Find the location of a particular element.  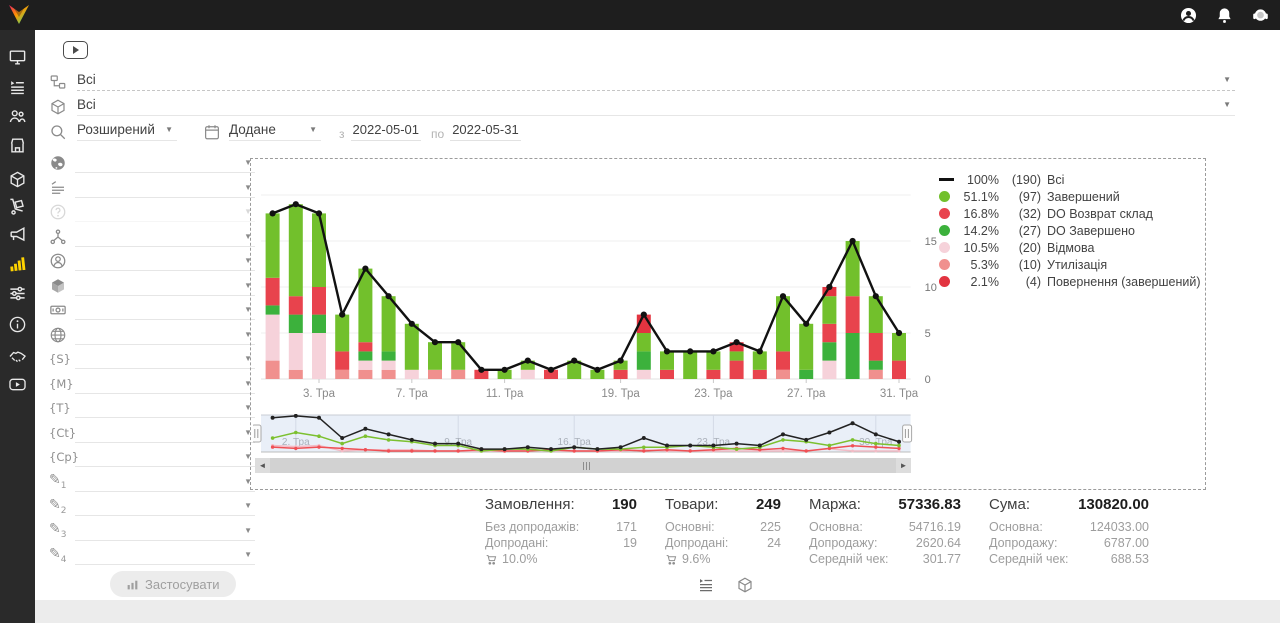

legend-label: Утилізація is located at coordinates (1077, 264).